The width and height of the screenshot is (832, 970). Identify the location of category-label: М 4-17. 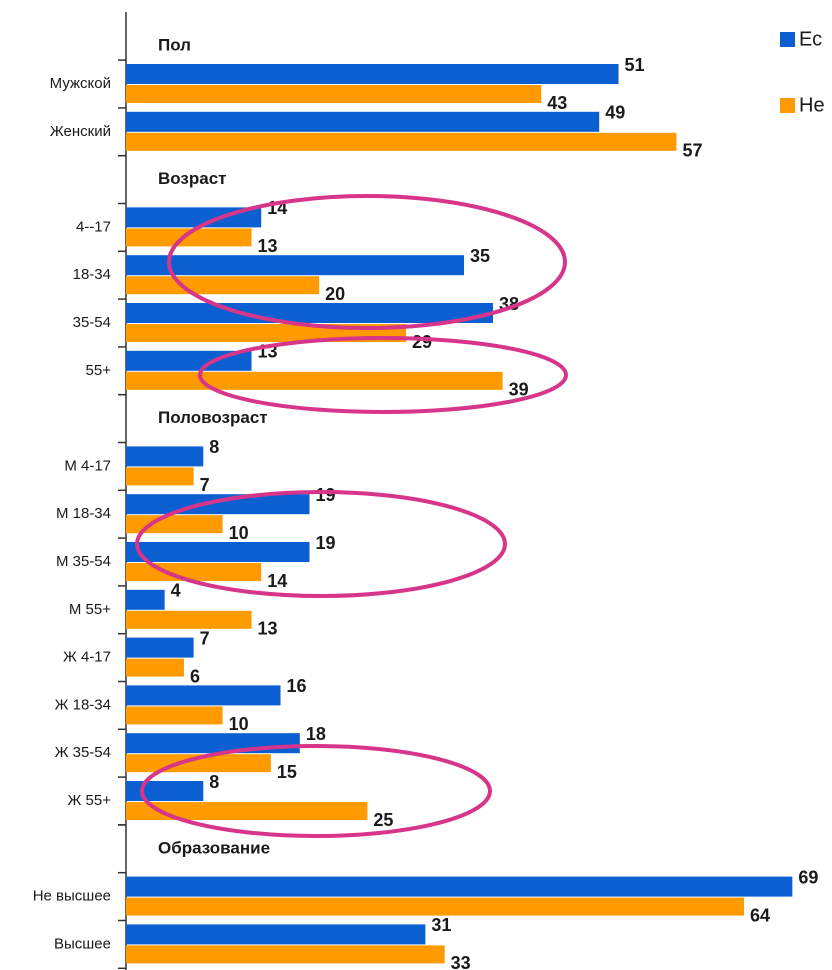
(87, 465).